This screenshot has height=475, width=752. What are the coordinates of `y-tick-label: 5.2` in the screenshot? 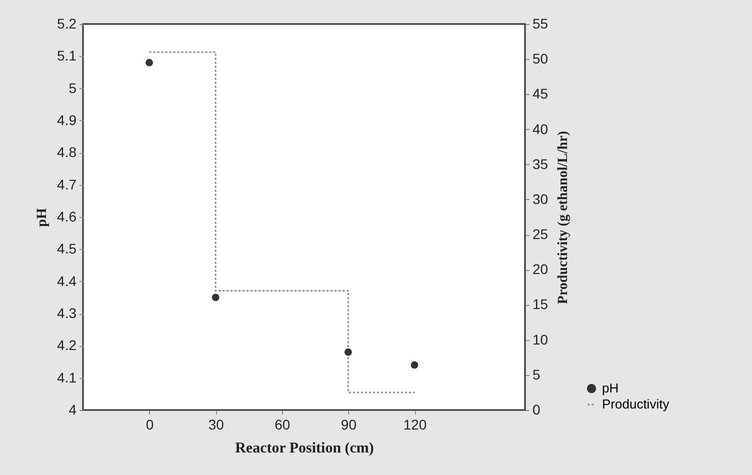 It's located at (67, 24).